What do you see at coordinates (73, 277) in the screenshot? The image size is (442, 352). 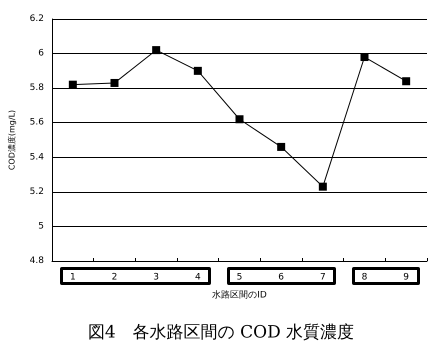 I see `x-tick-label: 1` at bounding box center [73, 277].